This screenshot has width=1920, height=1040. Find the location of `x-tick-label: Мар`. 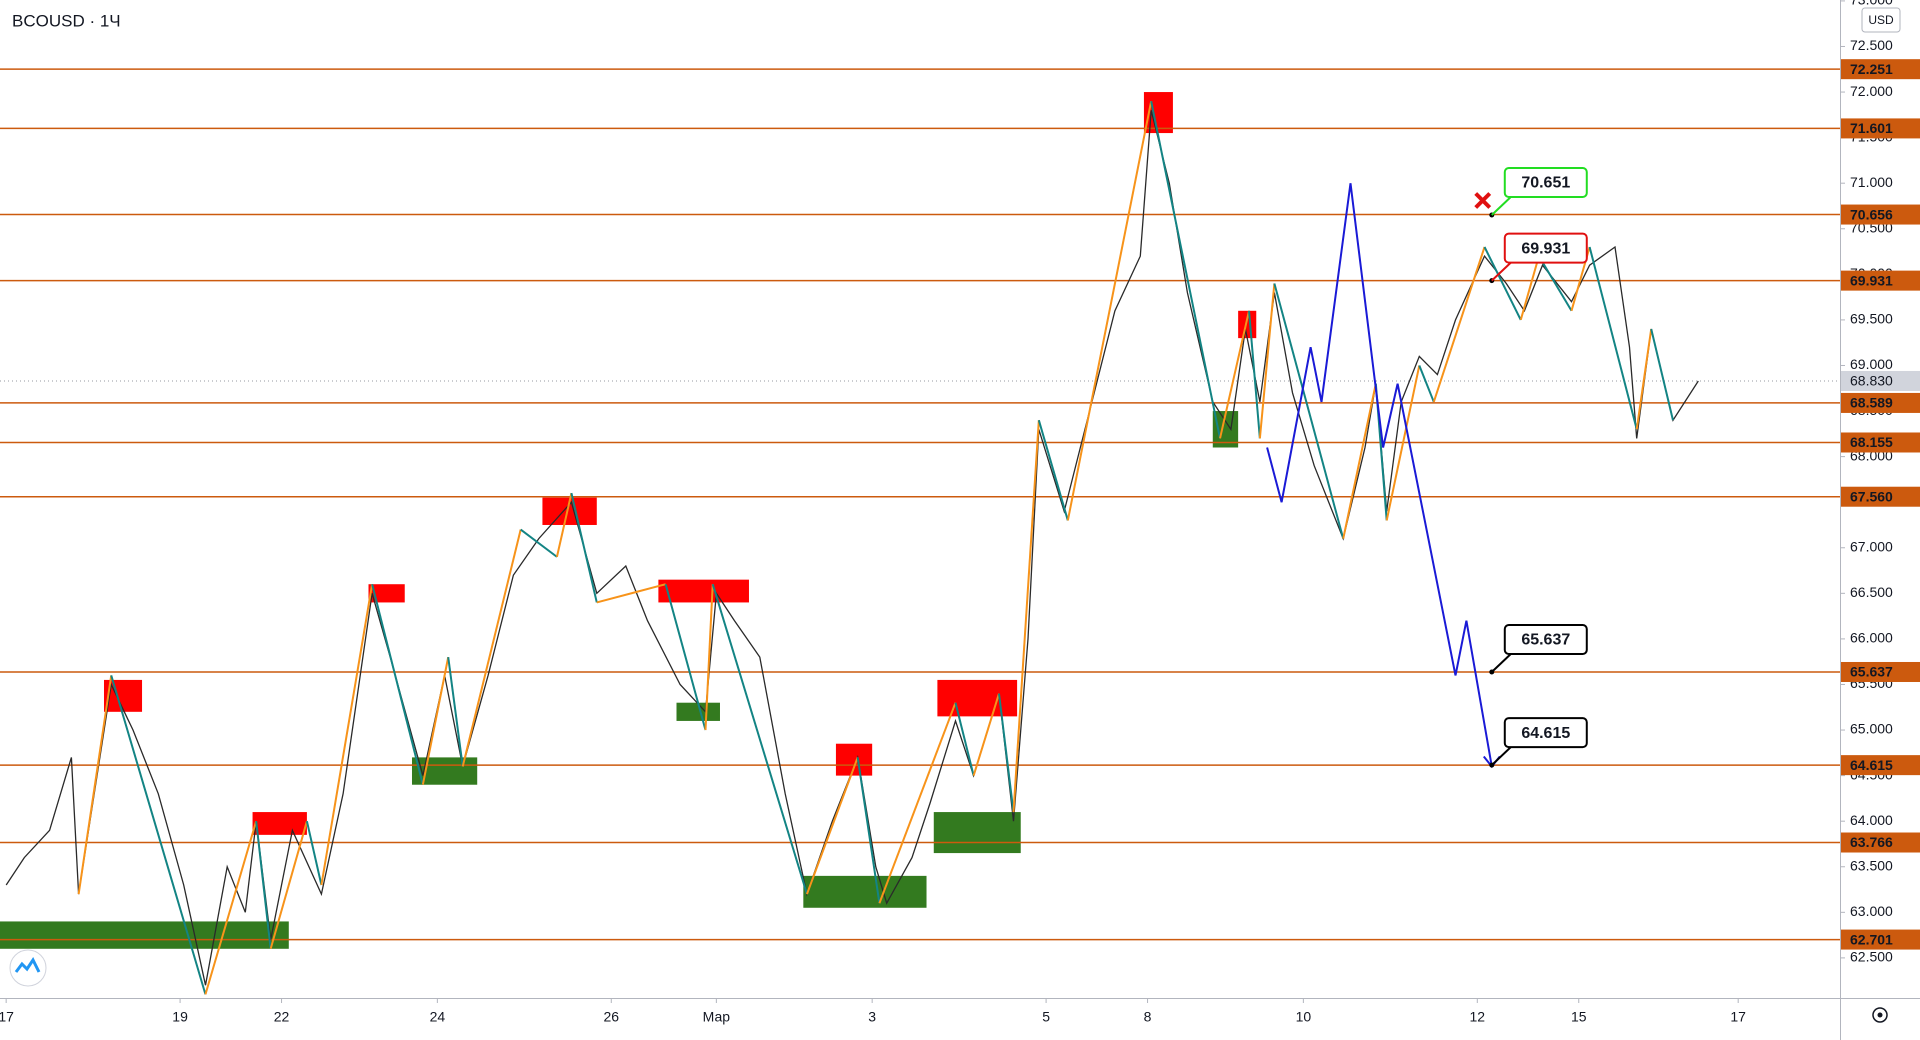

x-tick-label: Мар is located at coordinates (717, 1017).